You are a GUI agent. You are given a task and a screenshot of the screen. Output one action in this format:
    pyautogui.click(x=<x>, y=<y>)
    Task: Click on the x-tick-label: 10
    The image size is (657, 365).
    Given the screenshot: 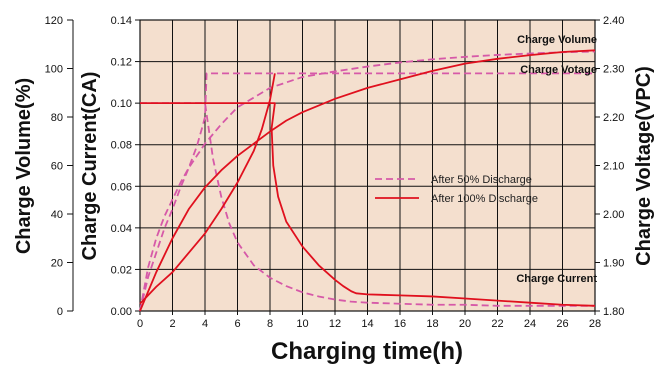 What is the action you would take?
    pyautogui.click(x=302, y=324)
    